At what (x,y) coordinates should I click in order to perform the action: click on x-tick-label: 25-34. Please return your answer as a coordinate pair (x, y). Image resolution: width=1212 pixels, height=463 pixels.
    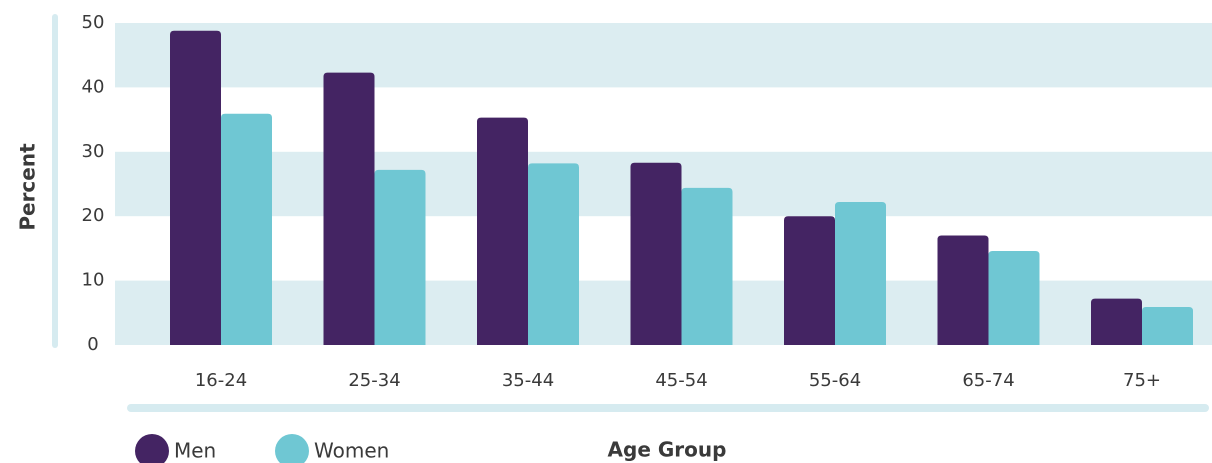
    Looking at the image, I should click on (374, 380).